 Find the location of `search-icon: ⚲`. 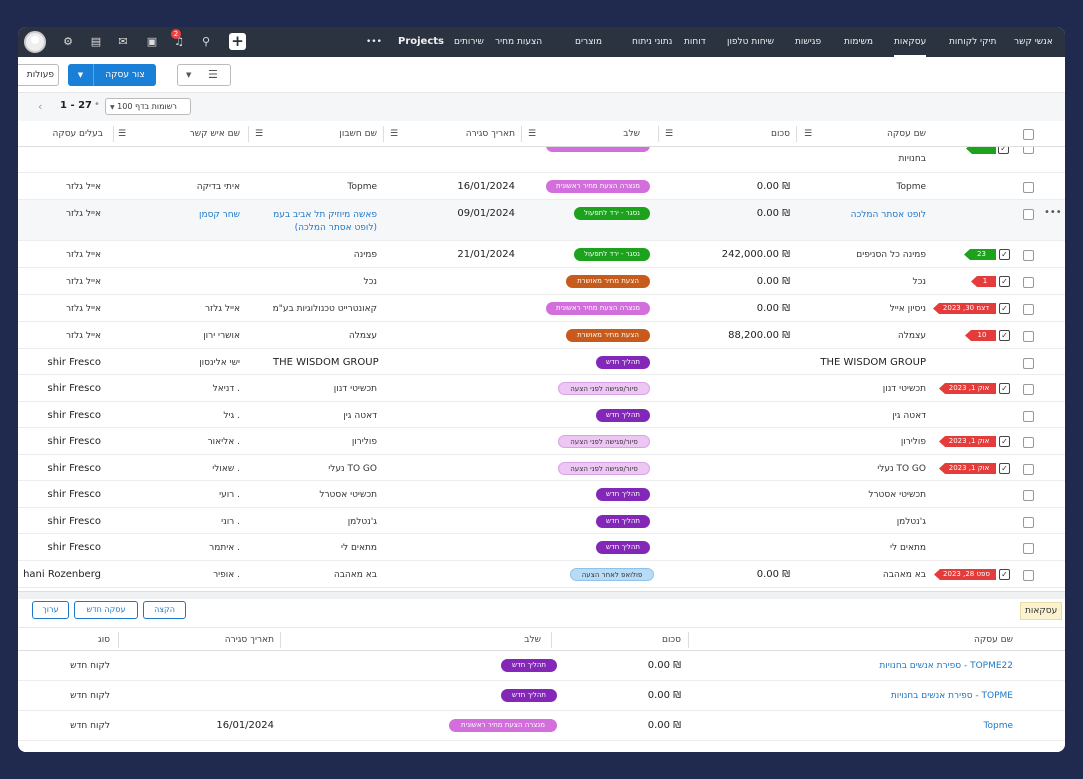

search-icon: ⚲ is located at coordinates (206, 41).